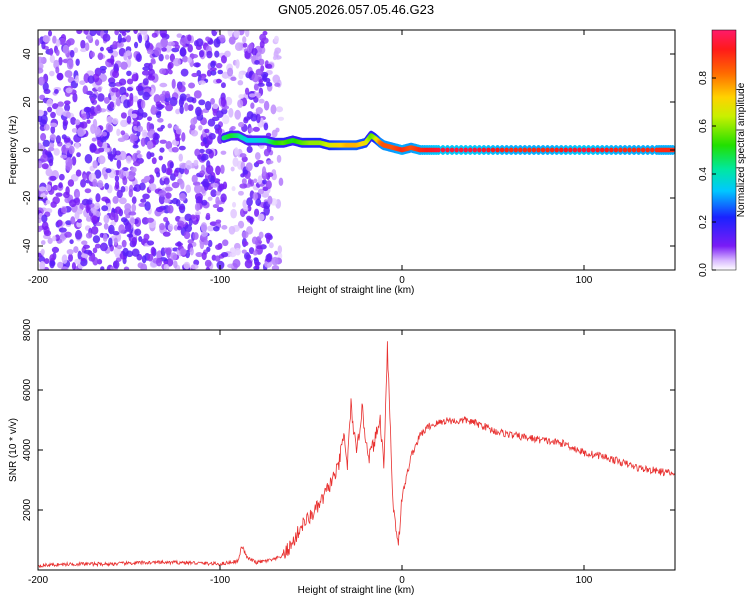 This screenshot has height=600, width=750. Describe the element at coordinates (724, 150) in the screenshot. I see `colorbar-gradient` at that location.